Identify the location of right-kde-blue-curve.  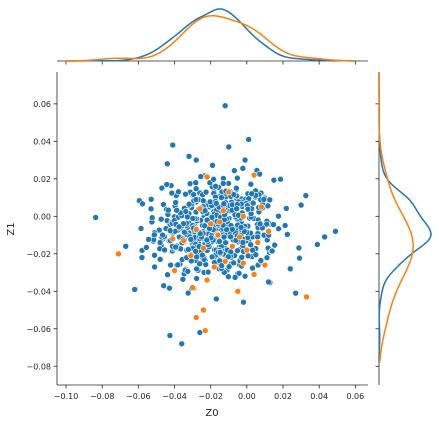
(405, 217).